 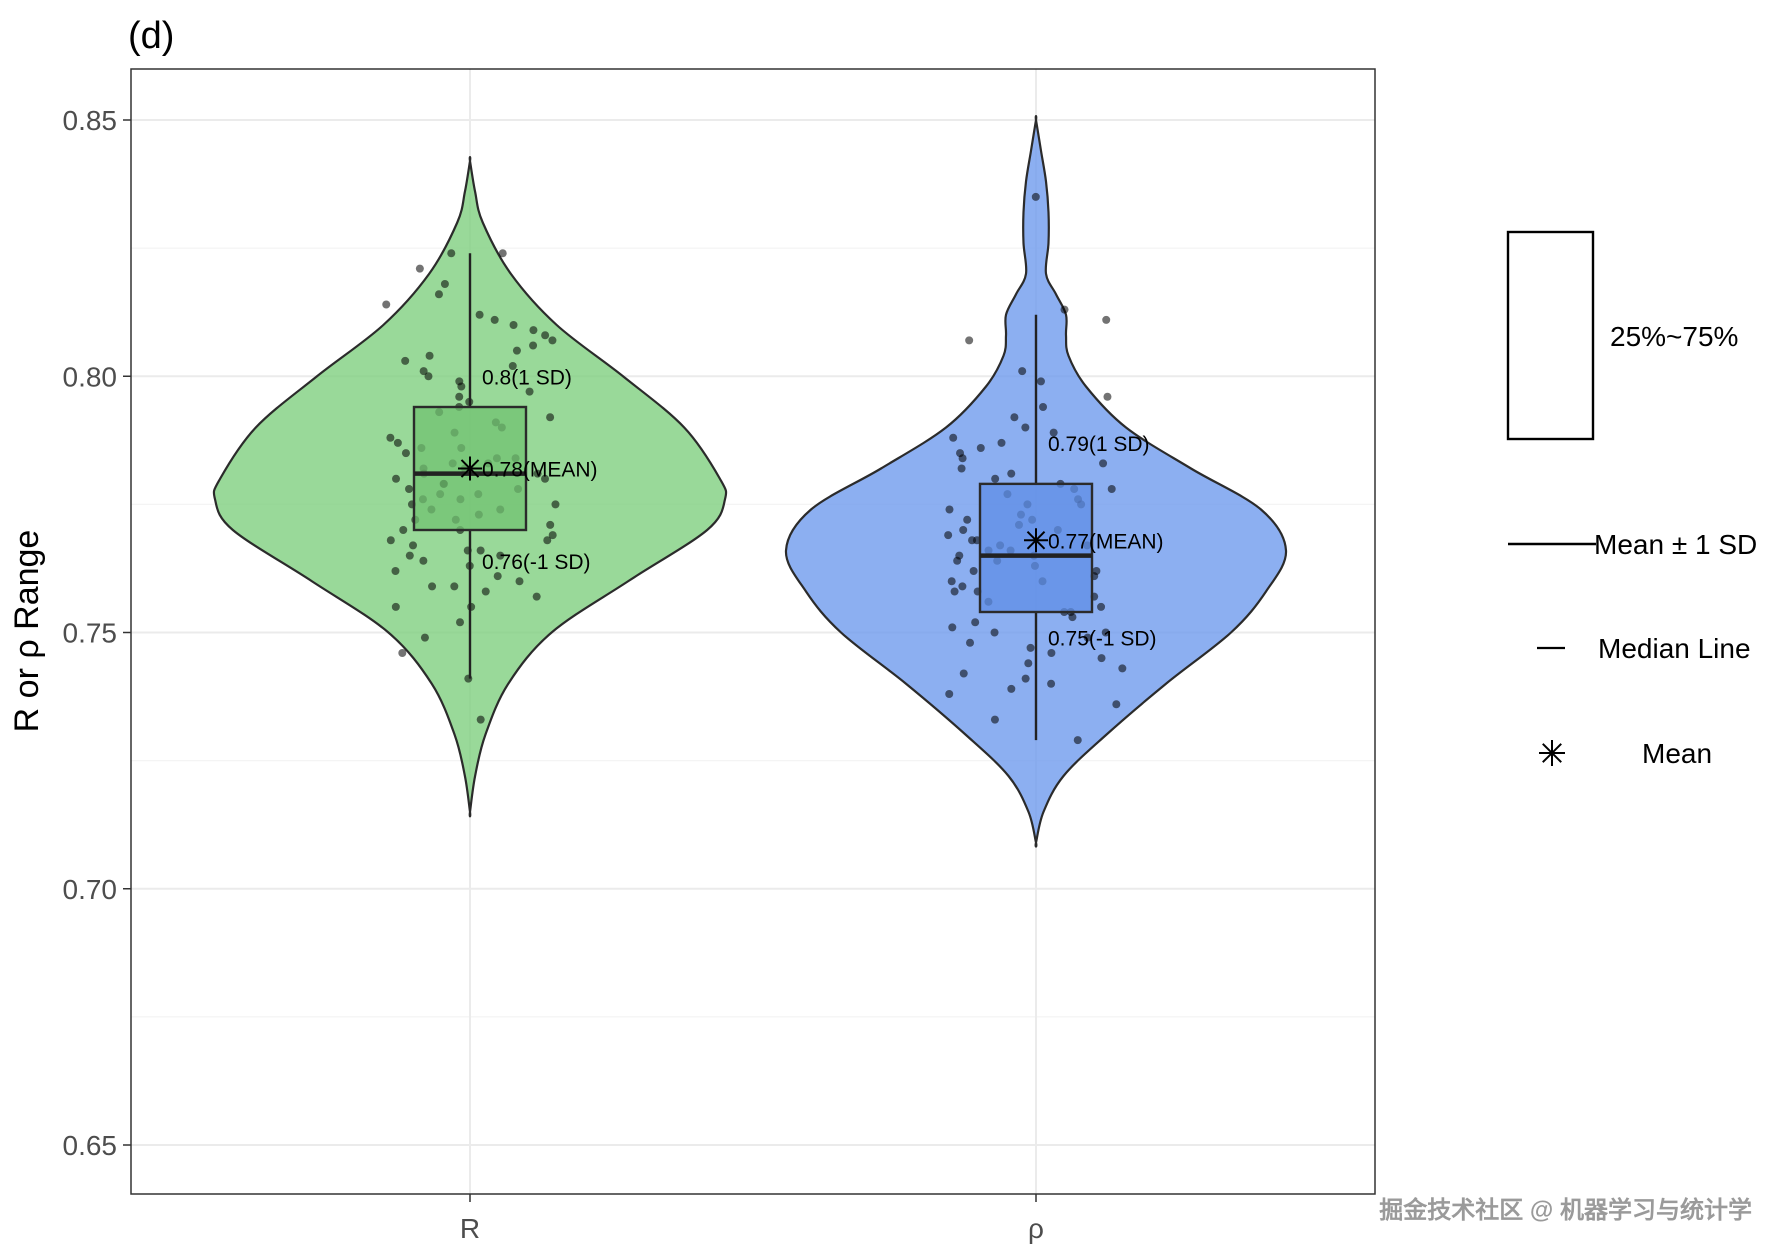 I want to click on annotation-0-1: 0.78(MEAN), so click(x=540, y=470).